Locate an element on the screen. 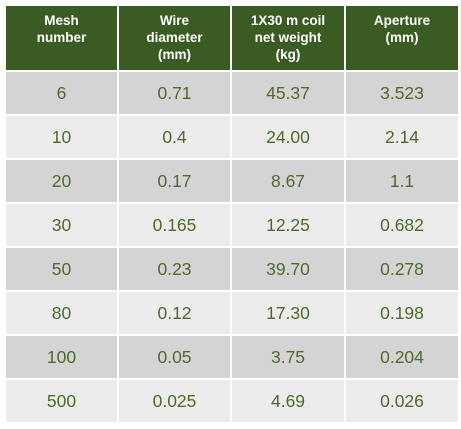  header-wire-diameter: Wire diameter (mm) is located at coordinates (174, 38).